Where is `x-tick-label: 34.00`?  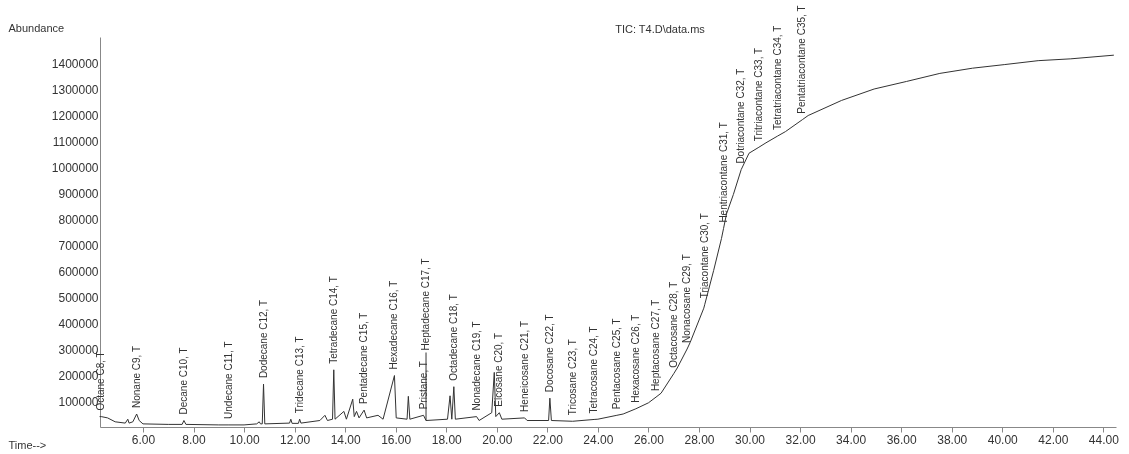 x-tick-label: 34.00 is located at coordinates (851, 439).